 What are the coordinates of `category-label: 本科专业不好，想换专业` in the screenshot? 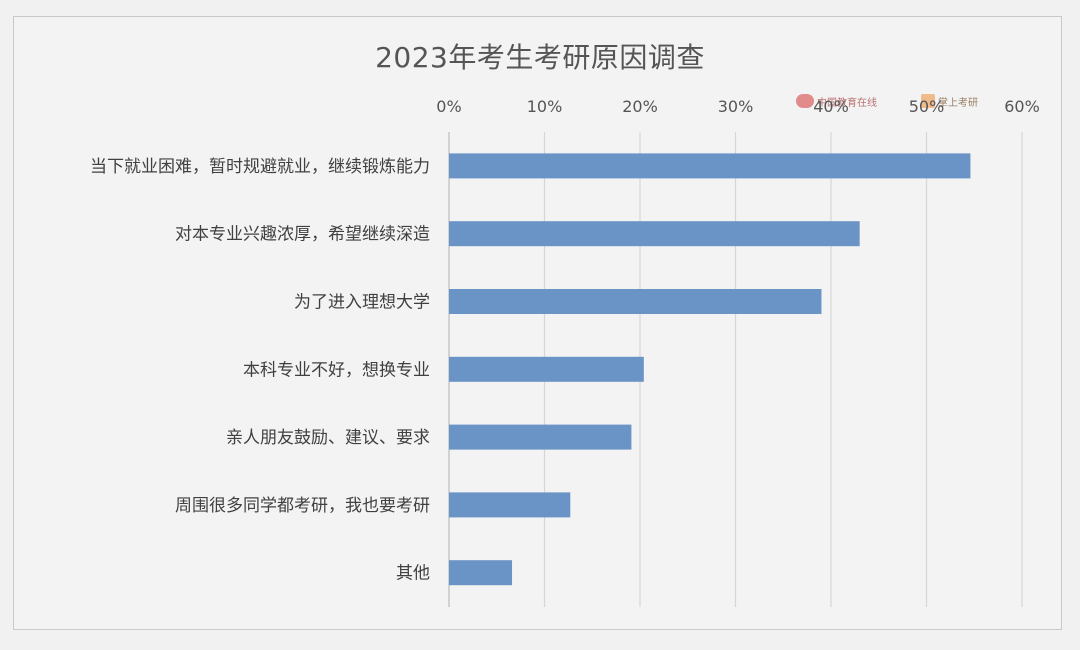 It's located at (336, 370).